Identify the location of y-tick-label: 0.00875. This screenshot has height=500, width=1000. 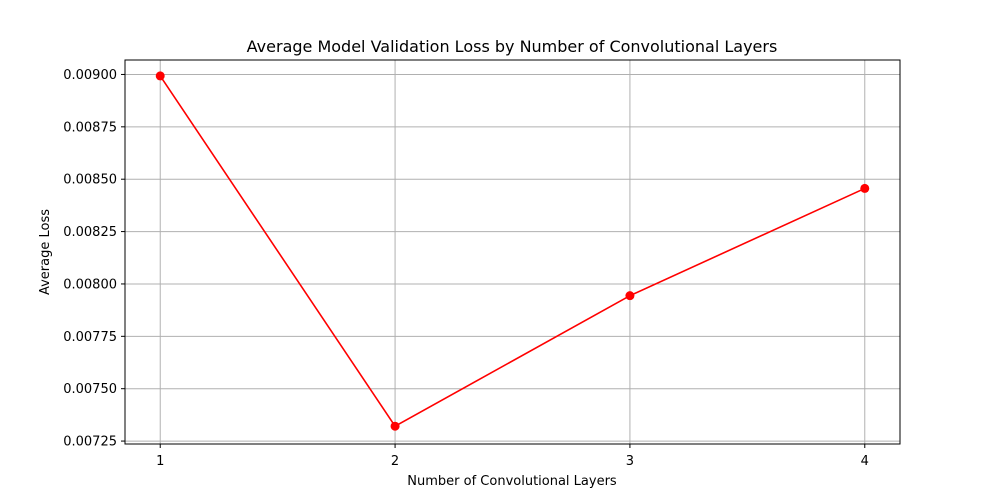
(90, 127).